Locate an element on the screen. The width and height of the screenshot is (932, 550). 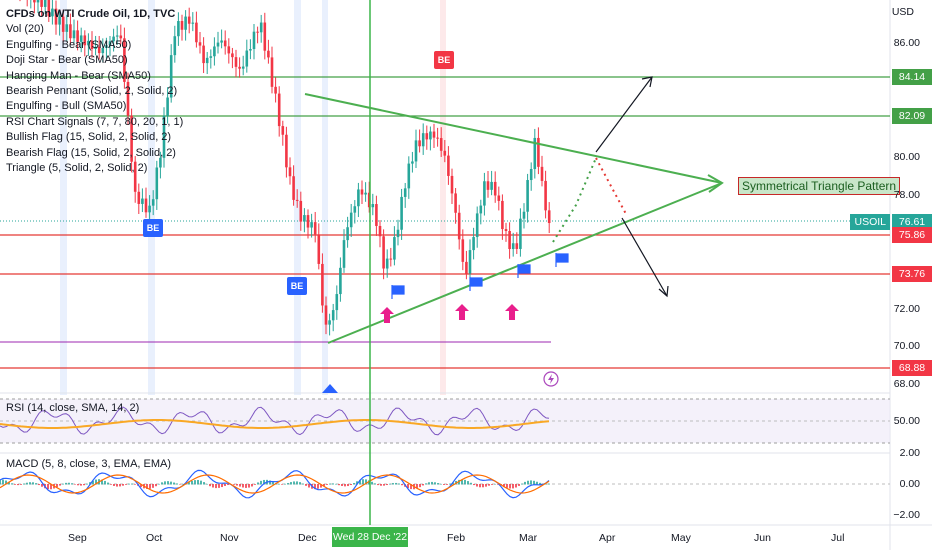
legend-indicator-bearish-pennant: Bearish Pennant (Solid, 2, Solid, 2) is located at coordinates (92, 91).